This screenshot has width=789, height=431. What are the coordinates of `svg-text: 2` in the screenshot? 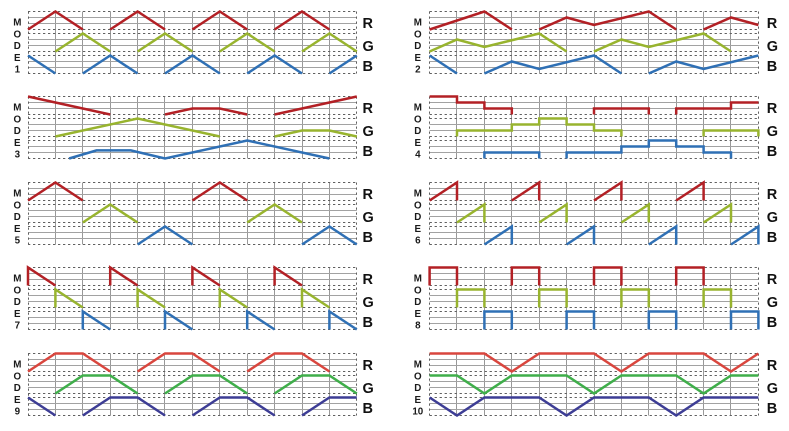 It's located at (418, 70).